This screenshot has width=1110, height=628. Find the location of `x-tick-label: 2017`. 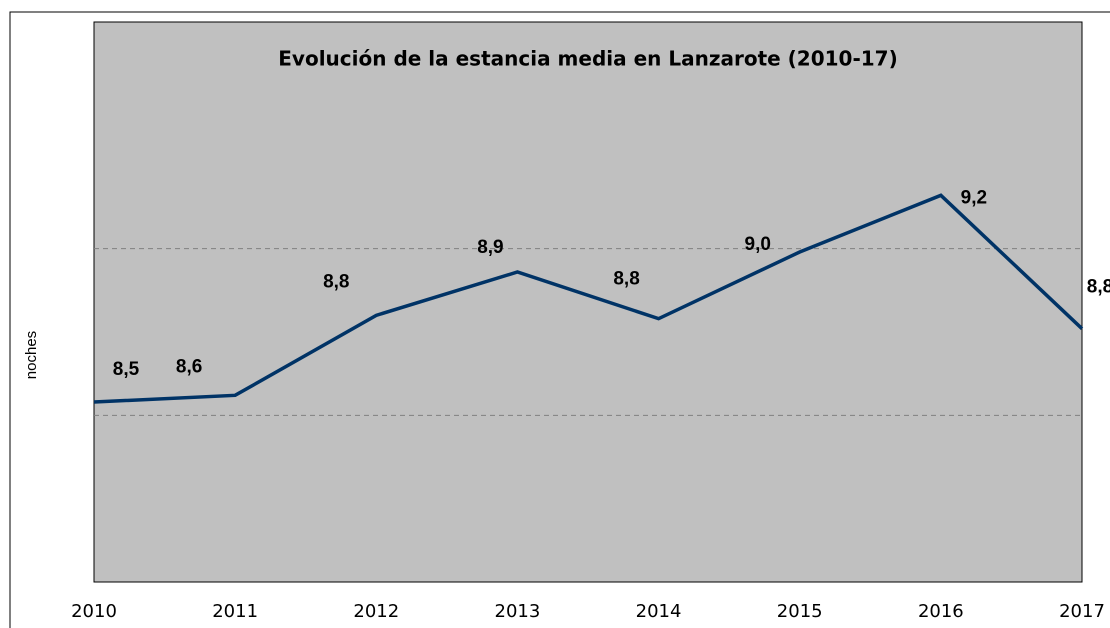

x-tick-label: 2017 is located at coordinates (1082, 611).